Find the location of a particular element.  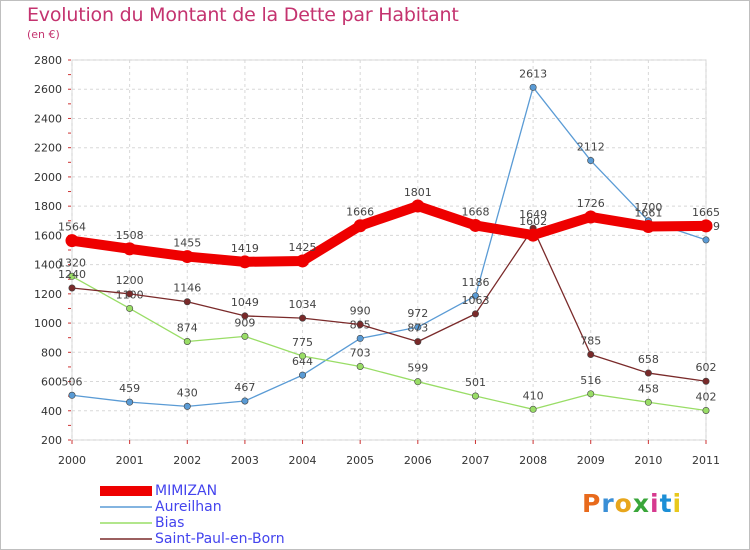

legend-label: Bias is located at coordinates (170, 523).